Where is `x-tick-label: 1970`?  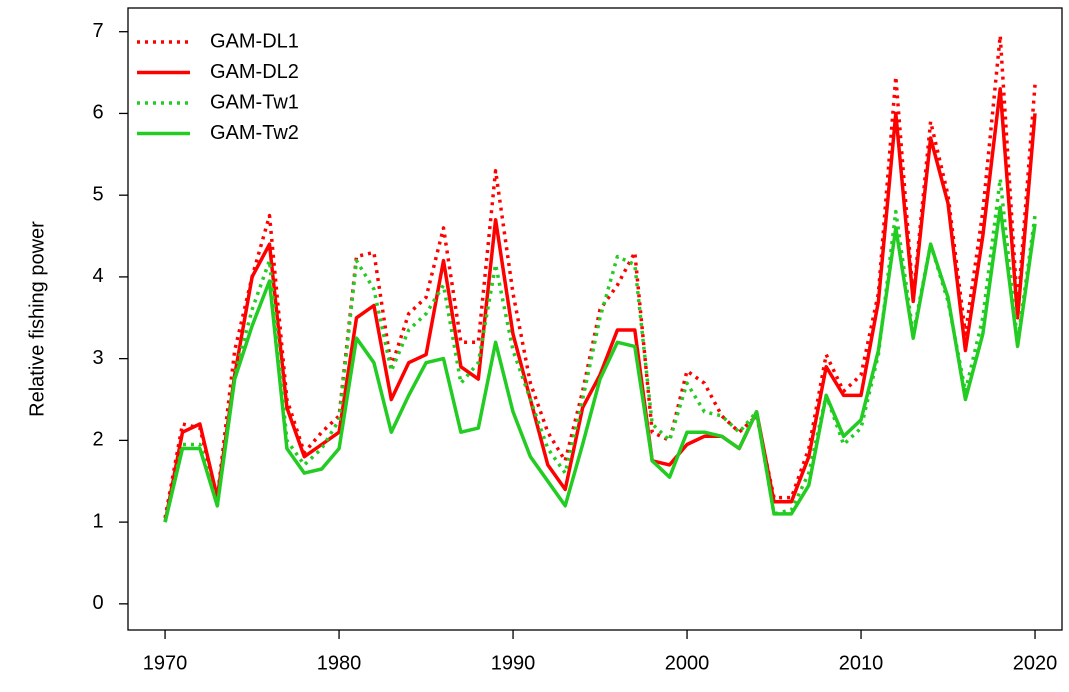
x-tick-label: 1970 is located at coordinates (165, 663).